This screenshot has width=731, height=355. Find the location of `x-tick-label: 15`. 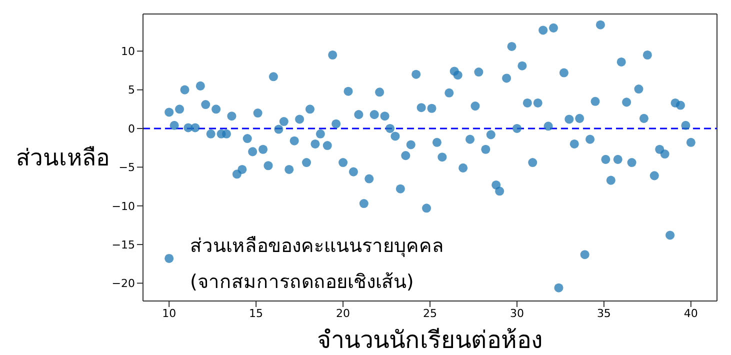

x-tick-label: 15 is located at coordinates (256, 313).